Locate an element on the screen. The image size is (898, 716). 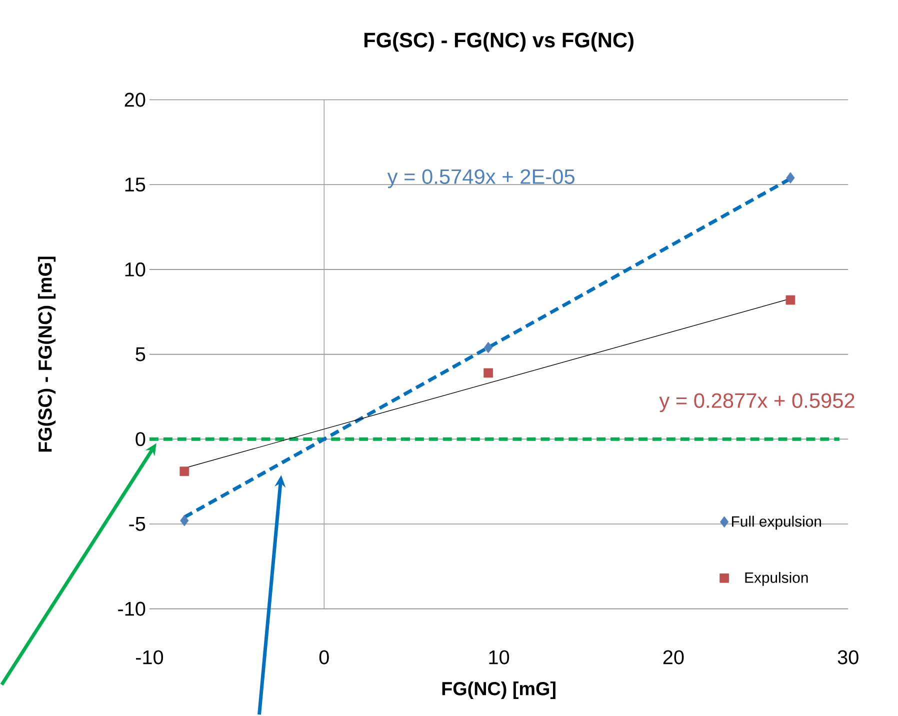
y-tick-label: 10 is located at coordinates (135, 269).